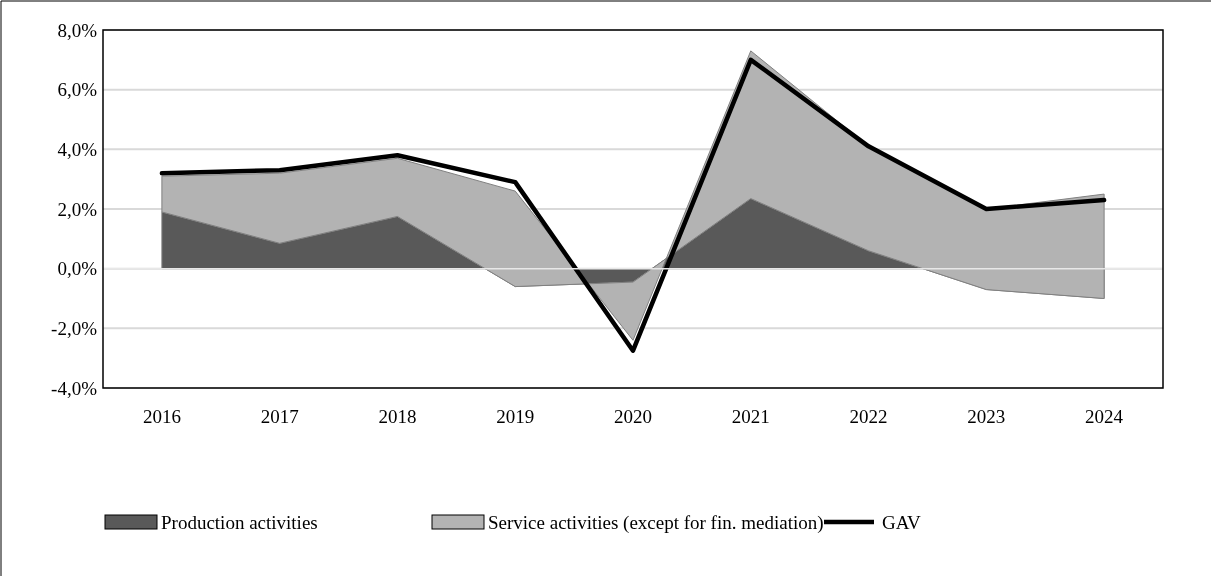 This screenshot has width=1211, height=576. Describe the element at coordinates (397, 416) in the screenshot. I see `x-tick-label: 2018` at that location.